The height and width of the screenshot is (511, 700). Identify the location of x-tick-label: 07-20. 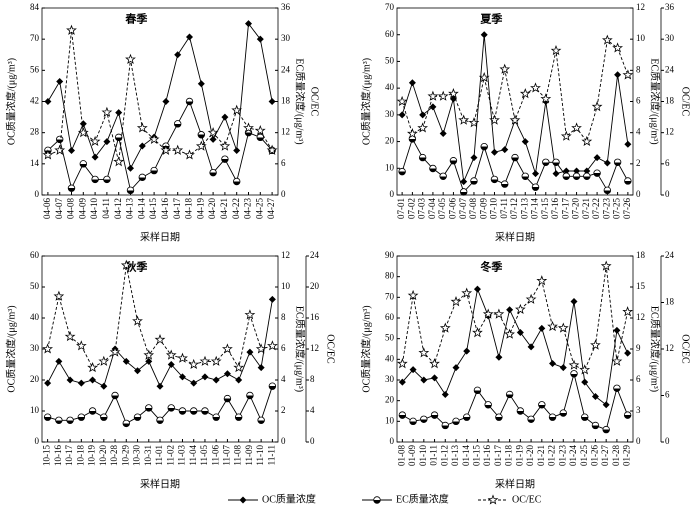
(576, 208).